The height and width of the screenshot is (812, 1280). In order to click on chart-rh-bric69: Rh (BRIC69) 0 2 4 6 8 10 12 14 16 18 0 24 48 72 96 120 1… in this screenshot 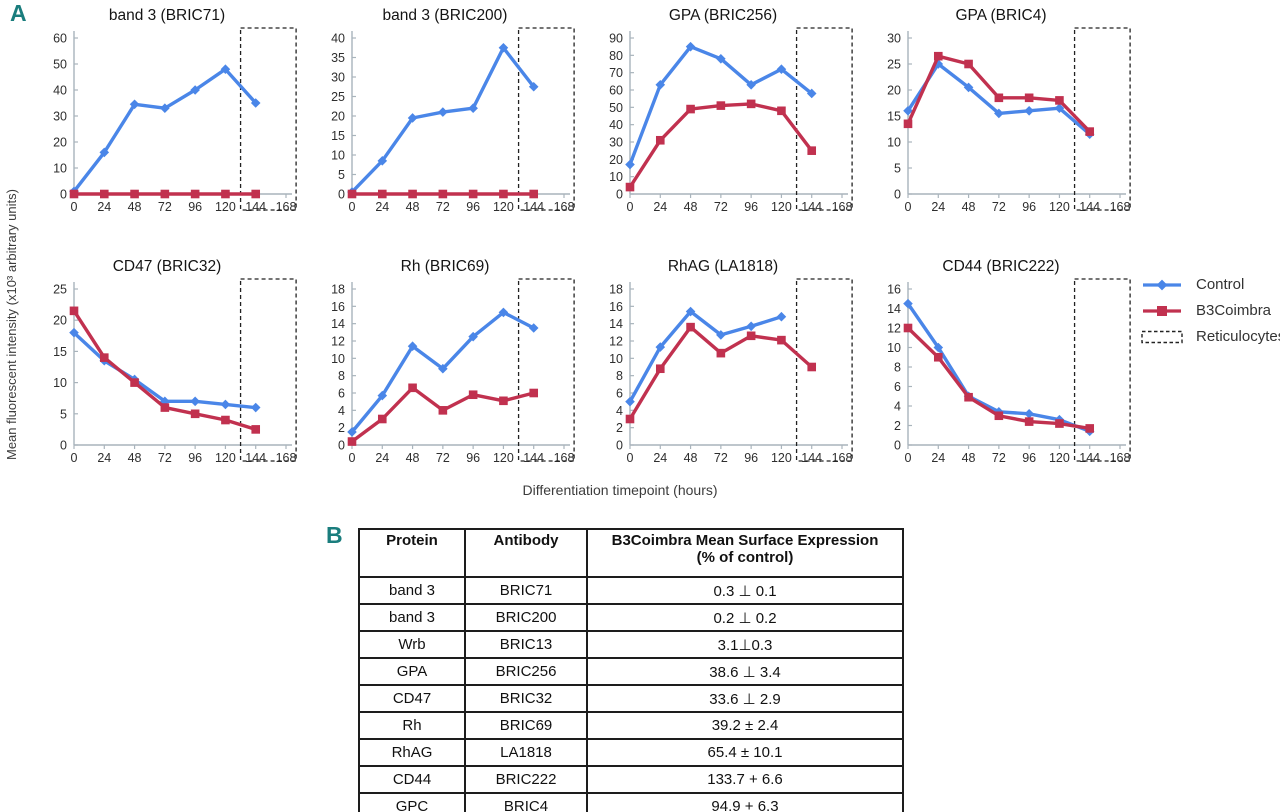, I will do `click(445, 368)`.